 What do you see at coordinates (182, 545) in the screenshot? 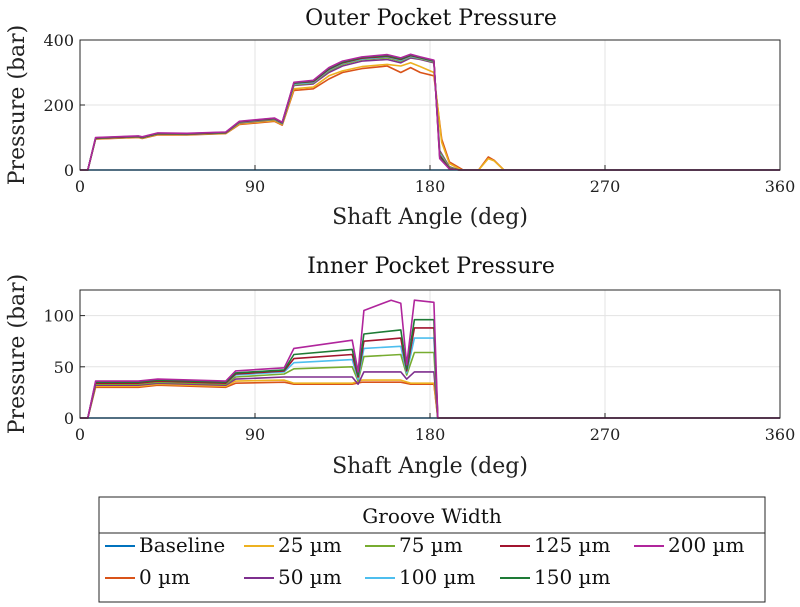
I see `legend-label: Baseline` at bounding box center [182, 545].